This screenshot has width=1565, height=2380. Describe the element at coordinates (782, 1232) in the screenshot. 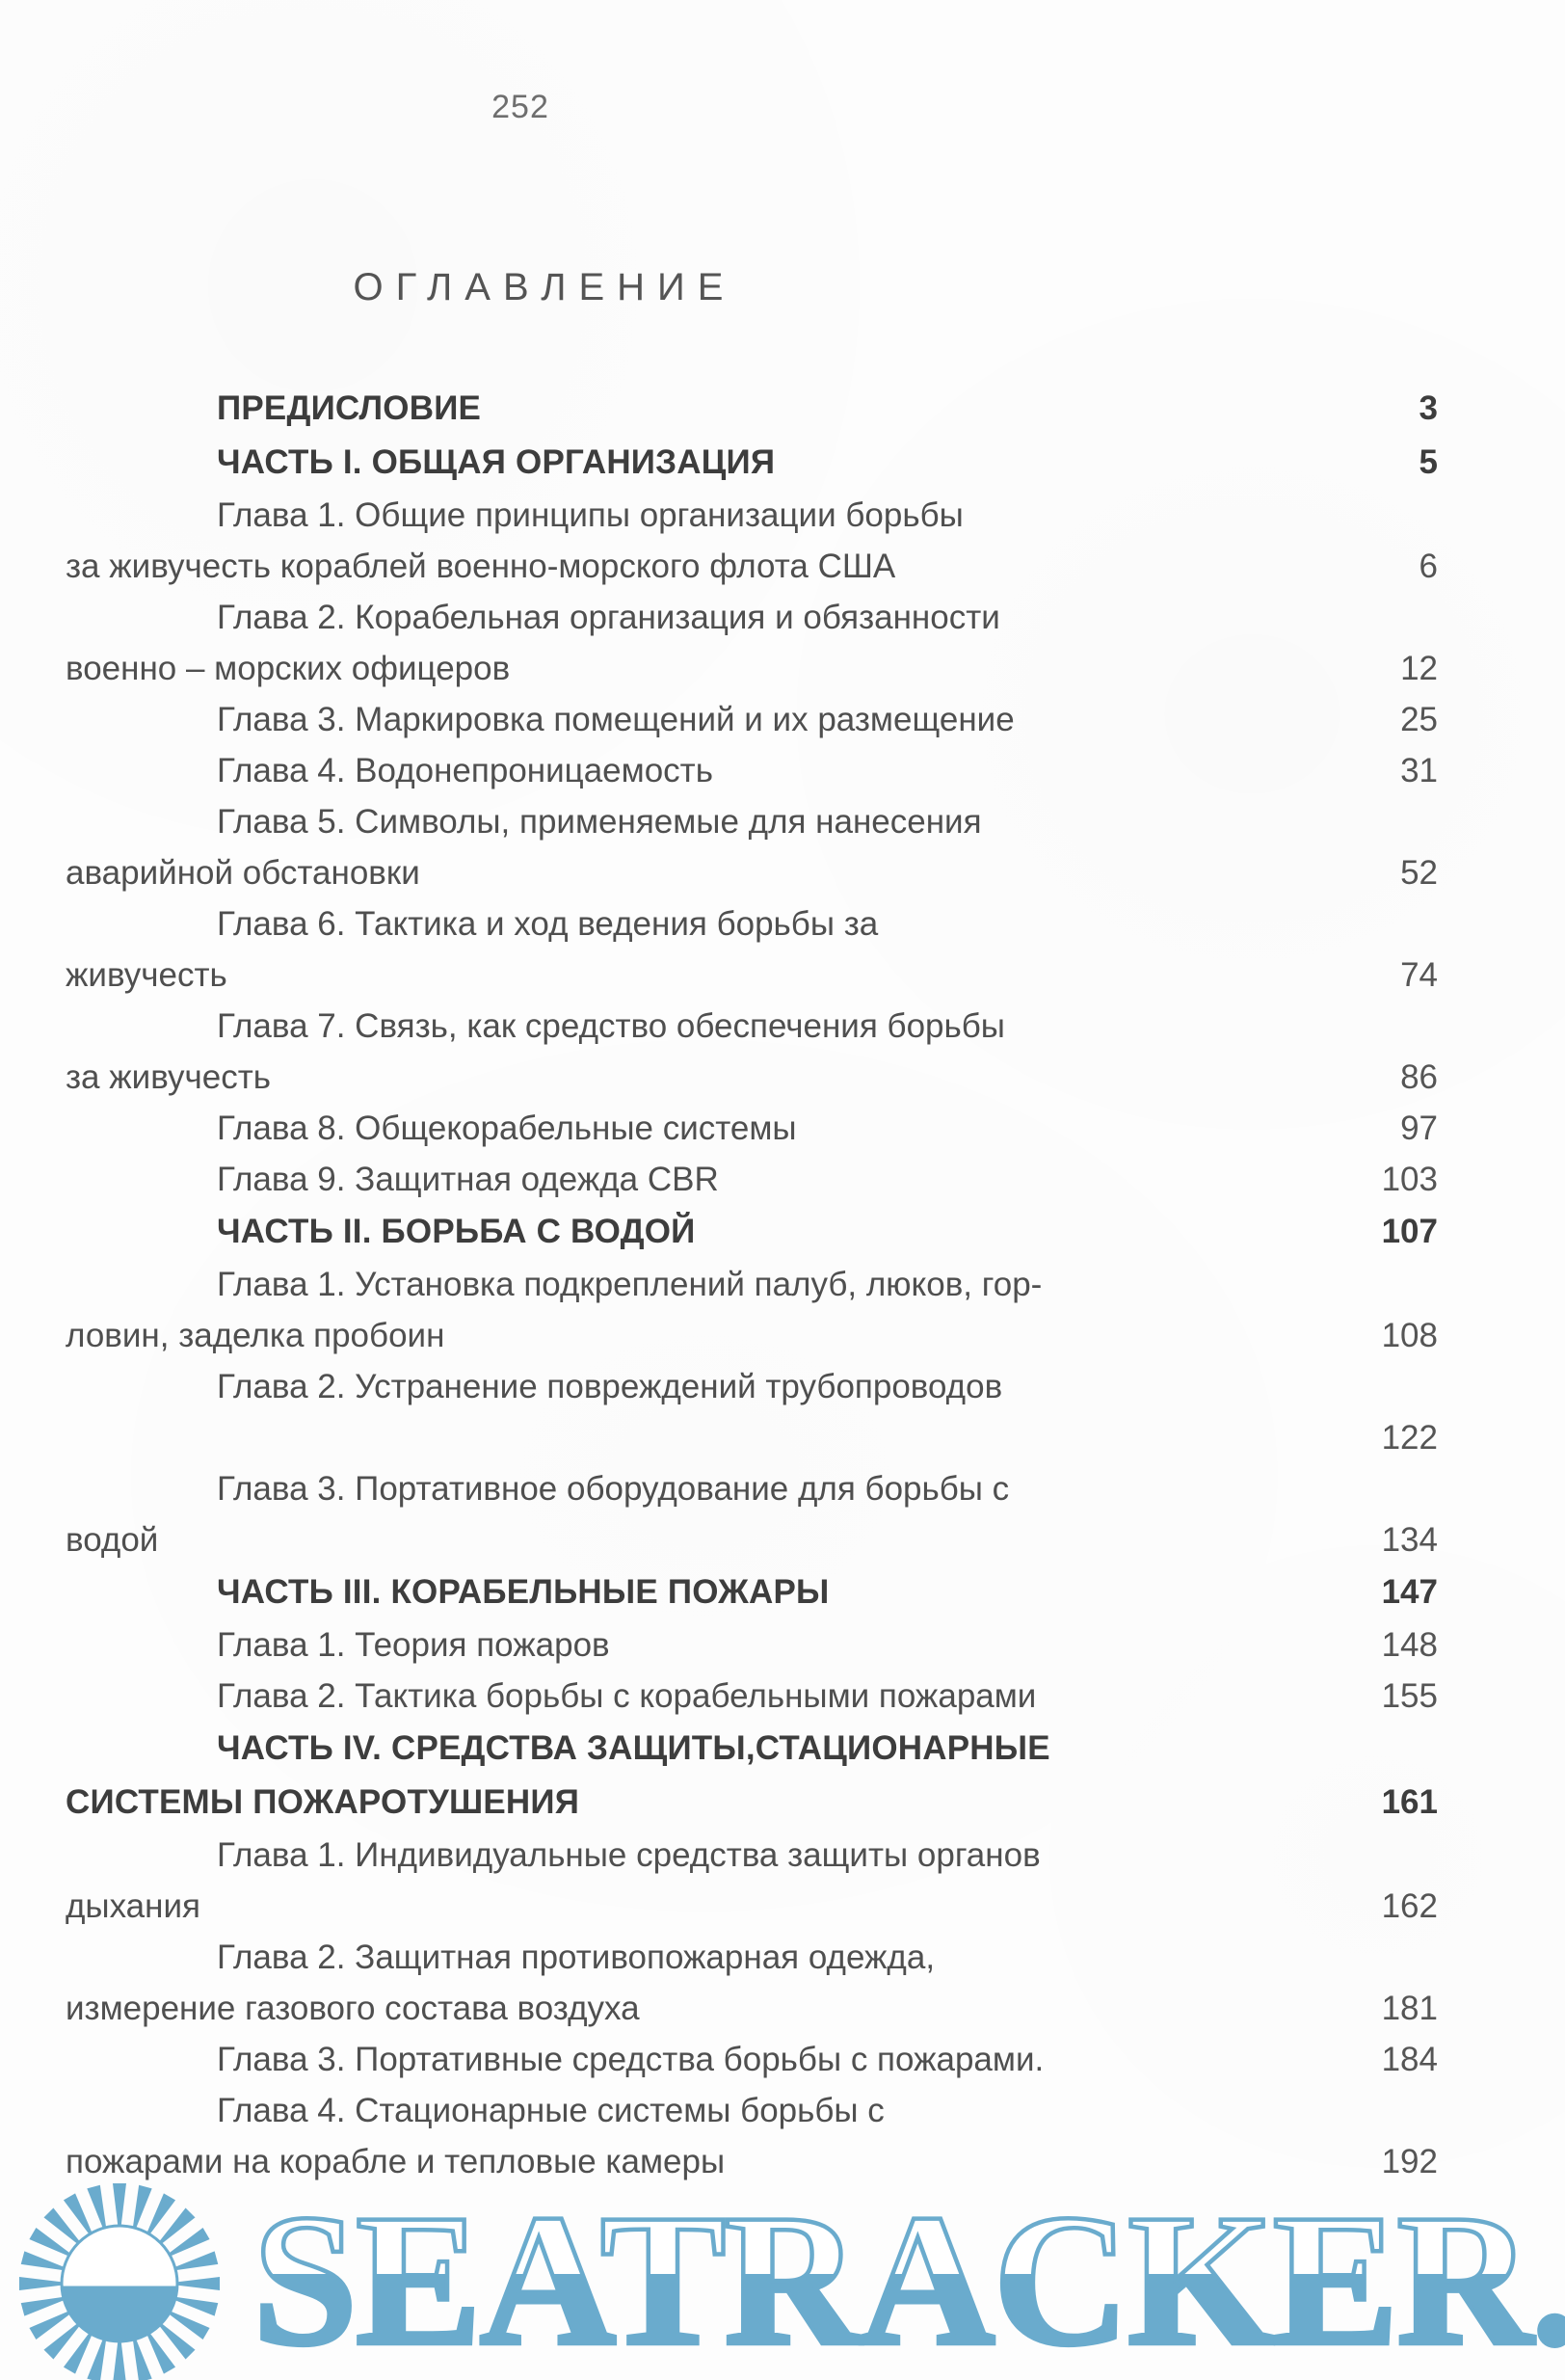

I see `toc-entry-line: ЧАСТЬ II. БОРЬБА С ВОДОЙ 107` at that location.